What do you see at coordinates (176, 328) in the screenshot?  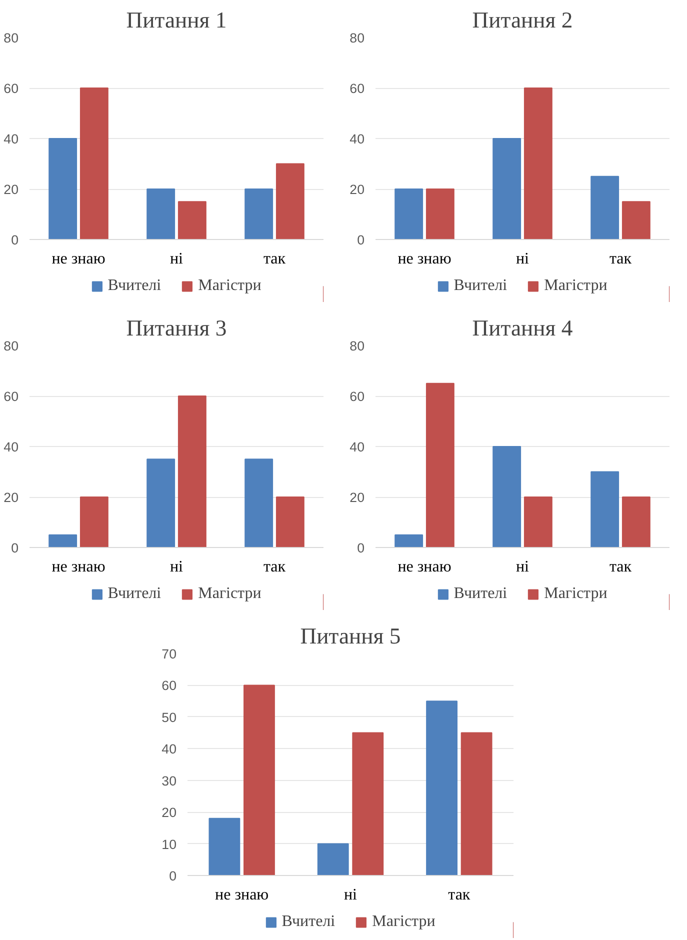 I see `chart-title: Питання 3` at bounding box center [176, 328].